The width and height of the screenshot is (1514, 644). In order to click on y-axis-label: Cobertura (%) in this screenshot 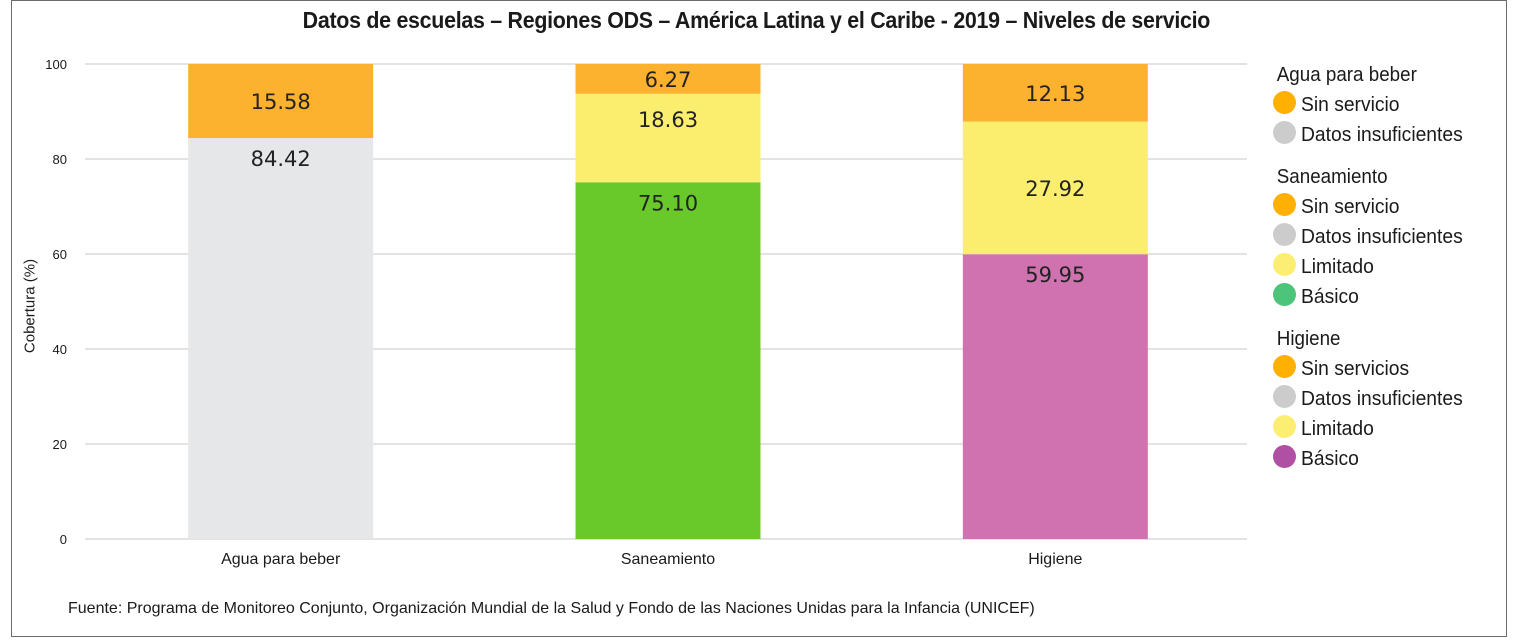, I will do `click(30, 306)`.